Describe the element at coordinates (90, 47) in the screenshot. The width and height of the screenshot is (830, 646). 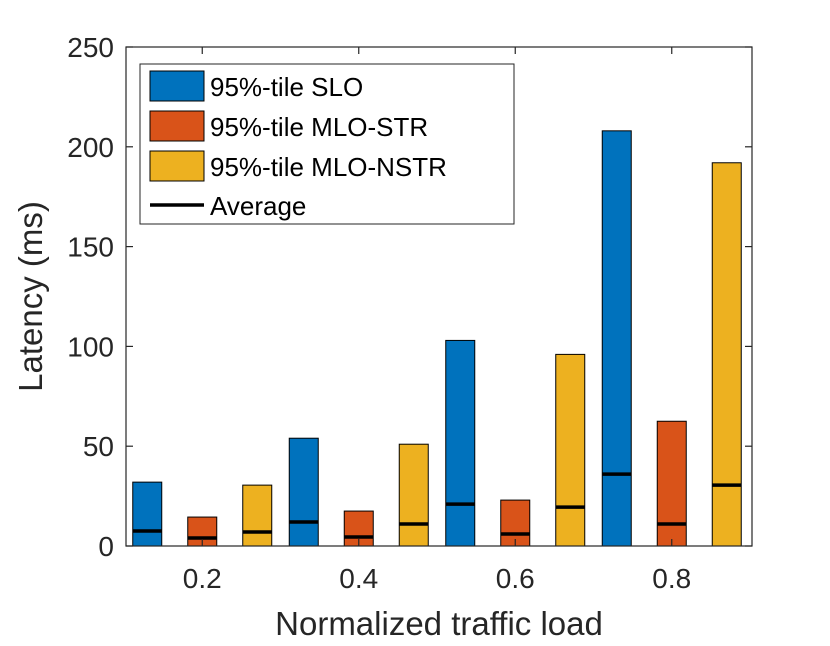
I see `y-tick-label: 250` at that location.